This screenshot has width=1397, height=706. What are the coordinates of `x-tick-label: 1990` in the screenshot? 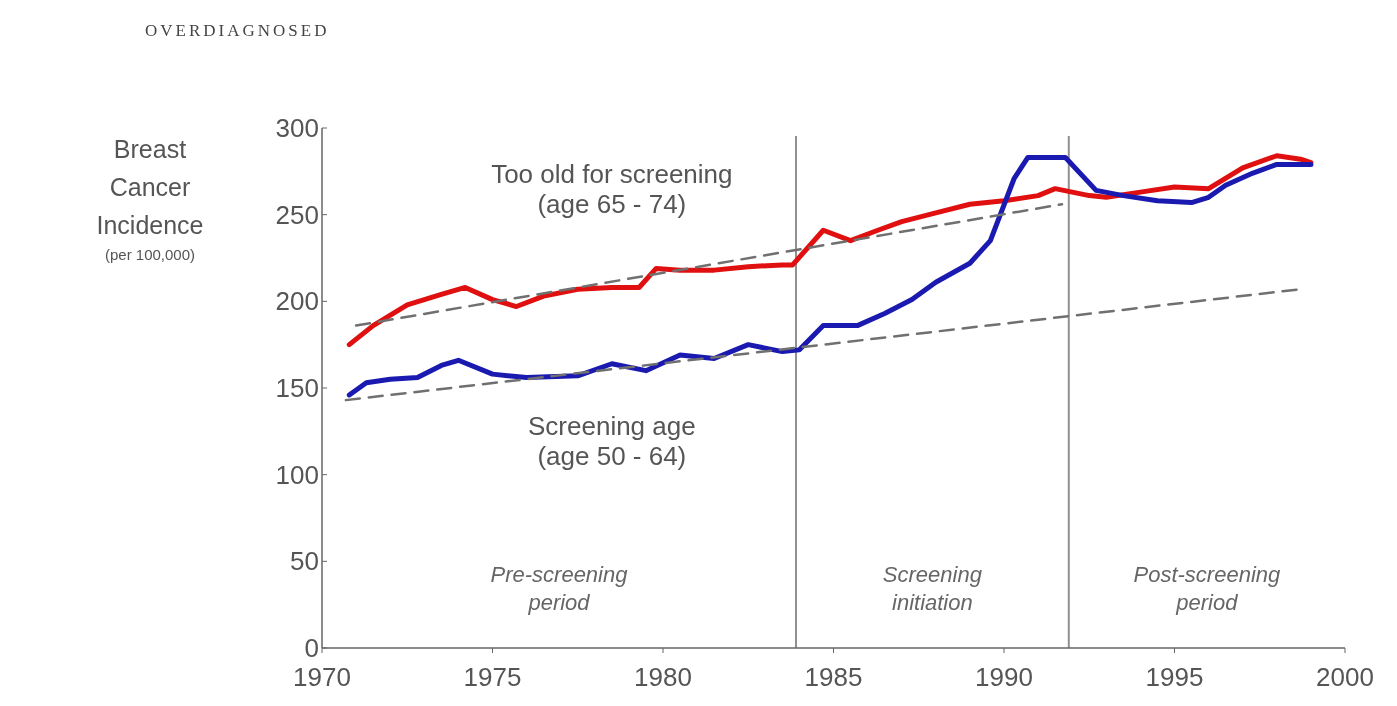 It's located at (1004, 677).